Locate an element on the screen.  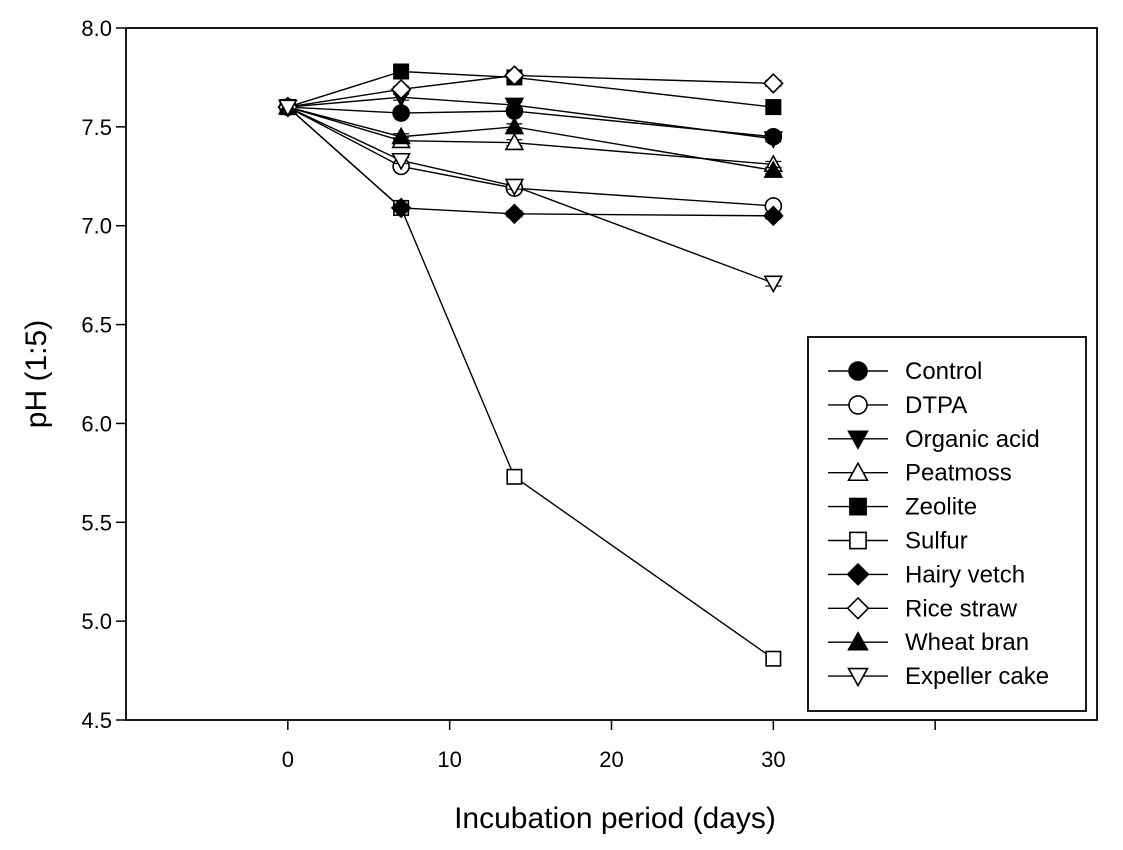
legend-label: Peatmoss is located at coordinates (958, 473).